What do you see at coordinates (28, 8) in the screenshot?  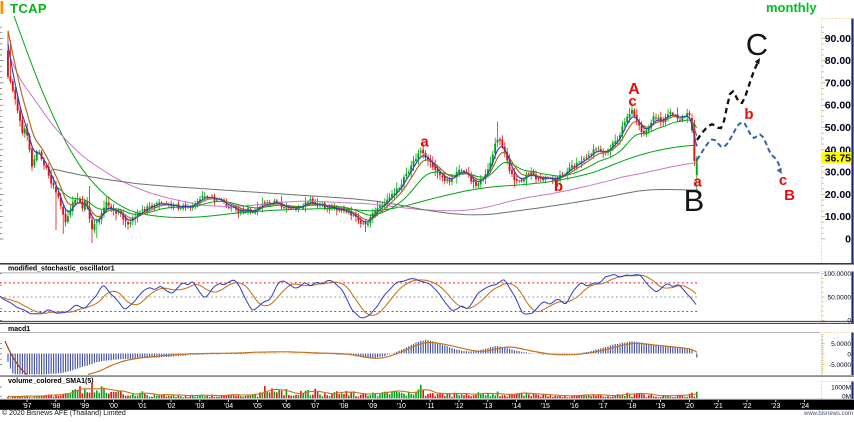 I see `svg-text: TCAP` at bounding box center [28, 8].